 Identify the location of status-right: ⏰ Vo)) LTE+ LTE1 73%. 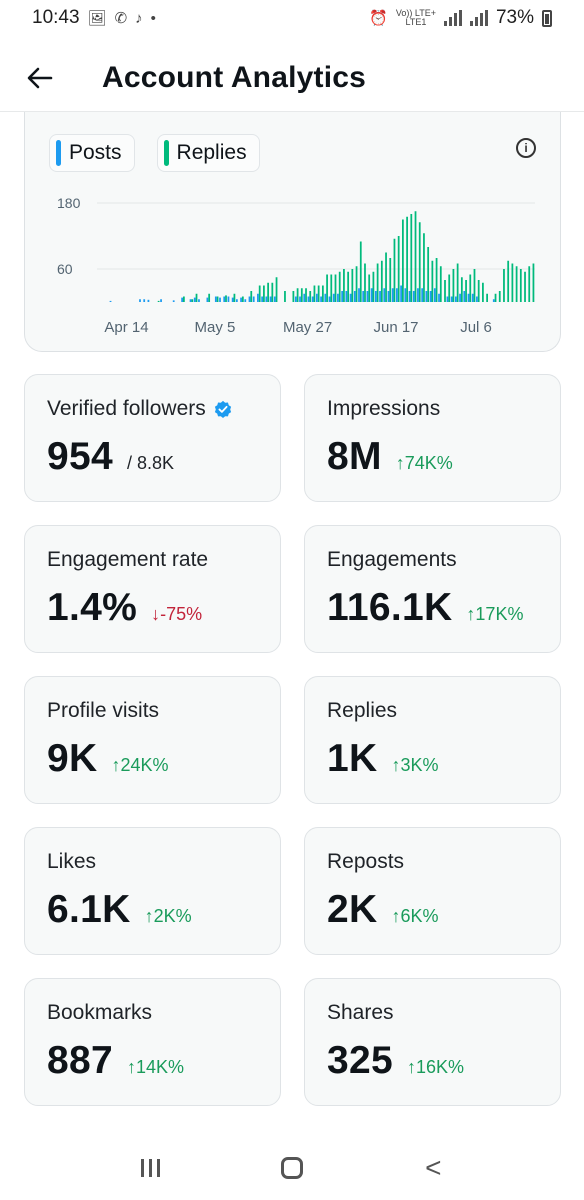
(460, 18).